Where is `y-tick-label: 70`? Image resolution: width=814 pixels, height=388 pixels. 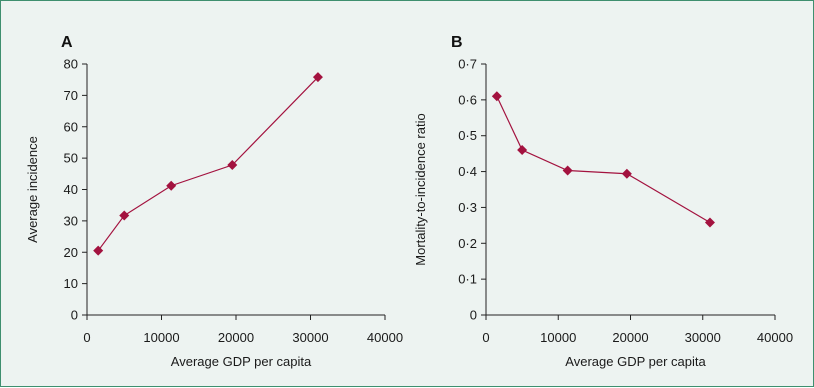 y-tick-label: 70 is located at coordinates (71, 95).